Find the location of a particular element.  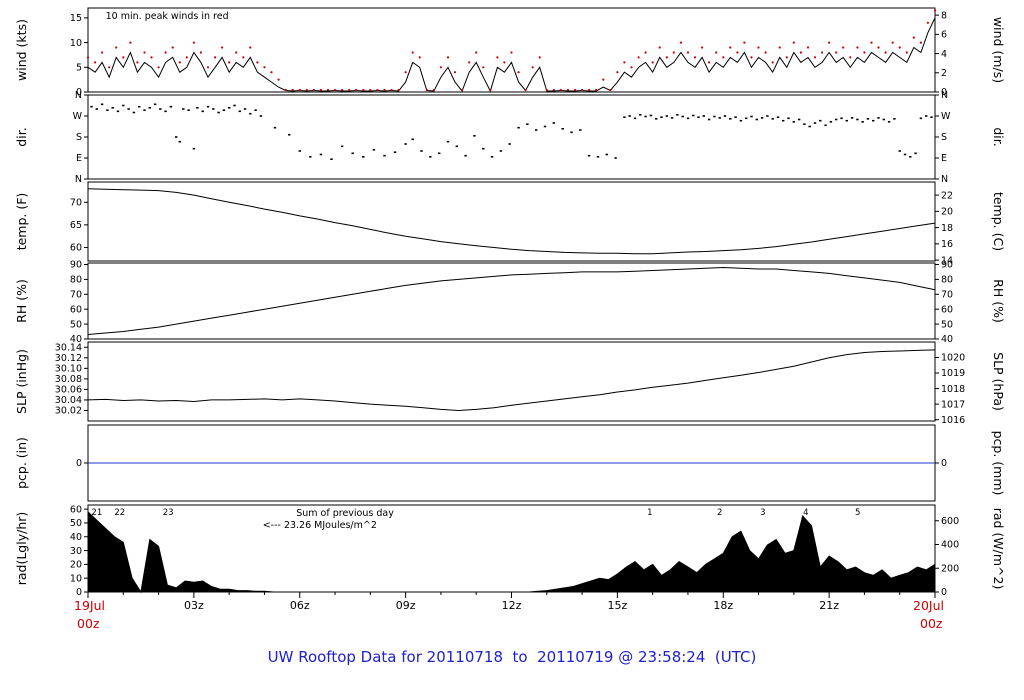

wind-ytick-label-right: 6 is located at coordinates (944, 35).